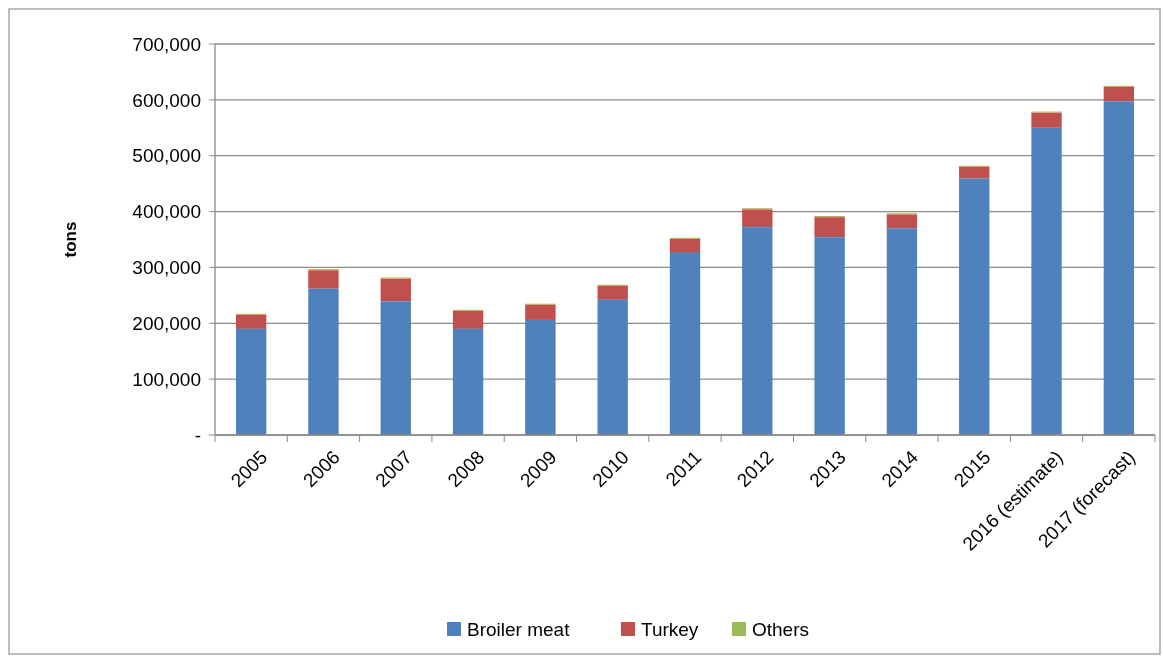 The height and width of the screenshot is (657, 1163). What do you see at coordinates (166, 379) in the screenshot?
I see `y-tick-label: 100,000` at bounding box center [166, 379].